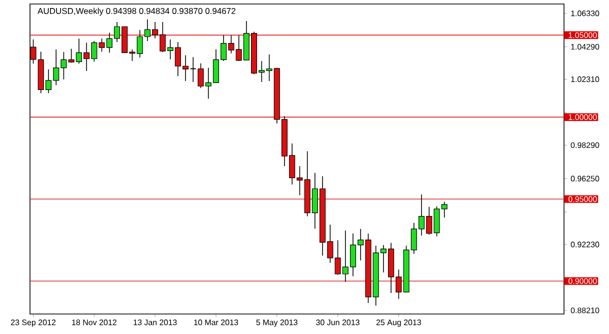 This screenshot has height=334, width=609. I want to click on y-tick-label: 0.88210, so click(585, 311).